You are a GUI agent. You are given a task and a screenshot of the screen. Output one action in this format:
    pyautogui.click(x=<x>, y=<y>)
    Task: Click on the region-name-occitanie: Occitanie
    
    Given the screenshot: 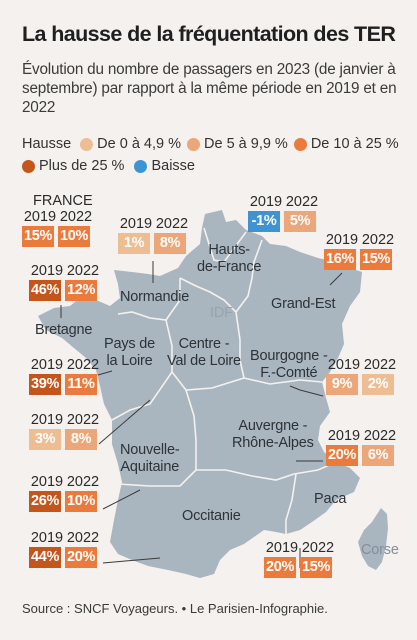 What is the action you would take?
    pyautogui.click(x=211, y=516)
    